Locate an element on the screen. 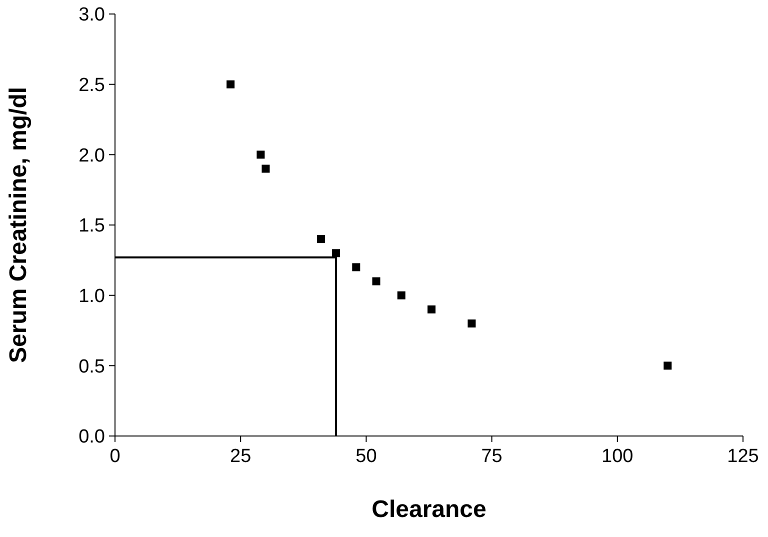 The height and width of the screenshot is (537, 768). y-tick-label: 3.0 is located at coordinates (91, 15).